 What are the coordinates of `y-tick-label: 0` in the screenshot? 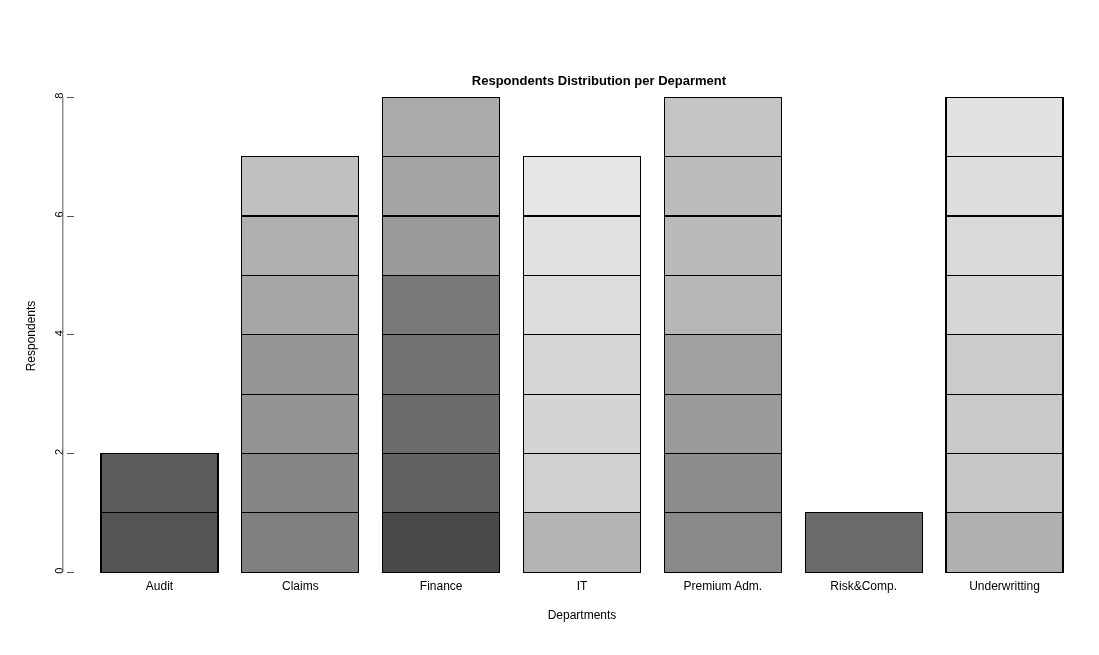 It's located at (58, 570).